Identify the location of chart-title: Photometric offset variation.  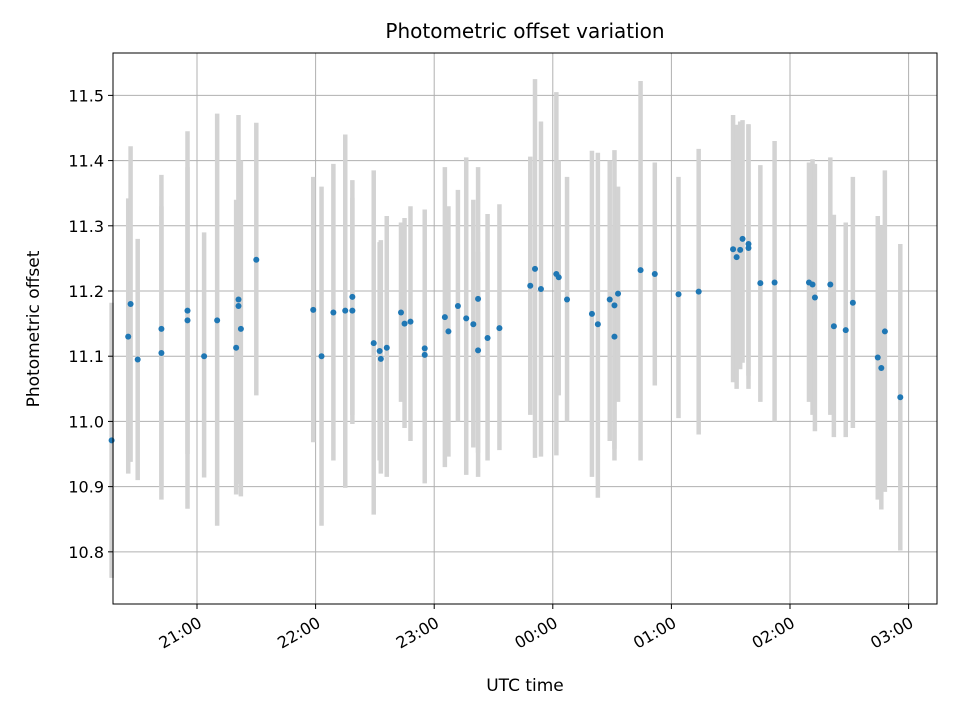
(524, 31).